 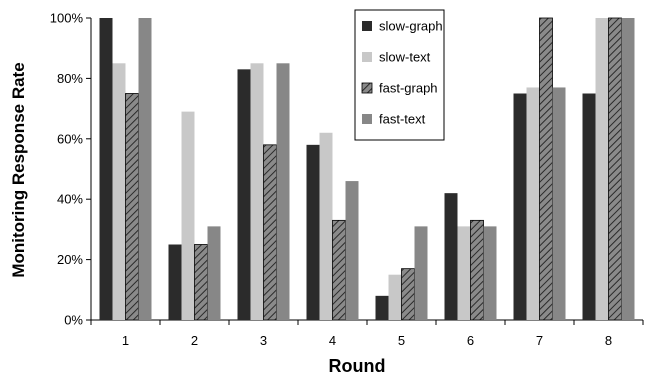 I want to click on x-tick-label: 1, so click(x=125, y=340).